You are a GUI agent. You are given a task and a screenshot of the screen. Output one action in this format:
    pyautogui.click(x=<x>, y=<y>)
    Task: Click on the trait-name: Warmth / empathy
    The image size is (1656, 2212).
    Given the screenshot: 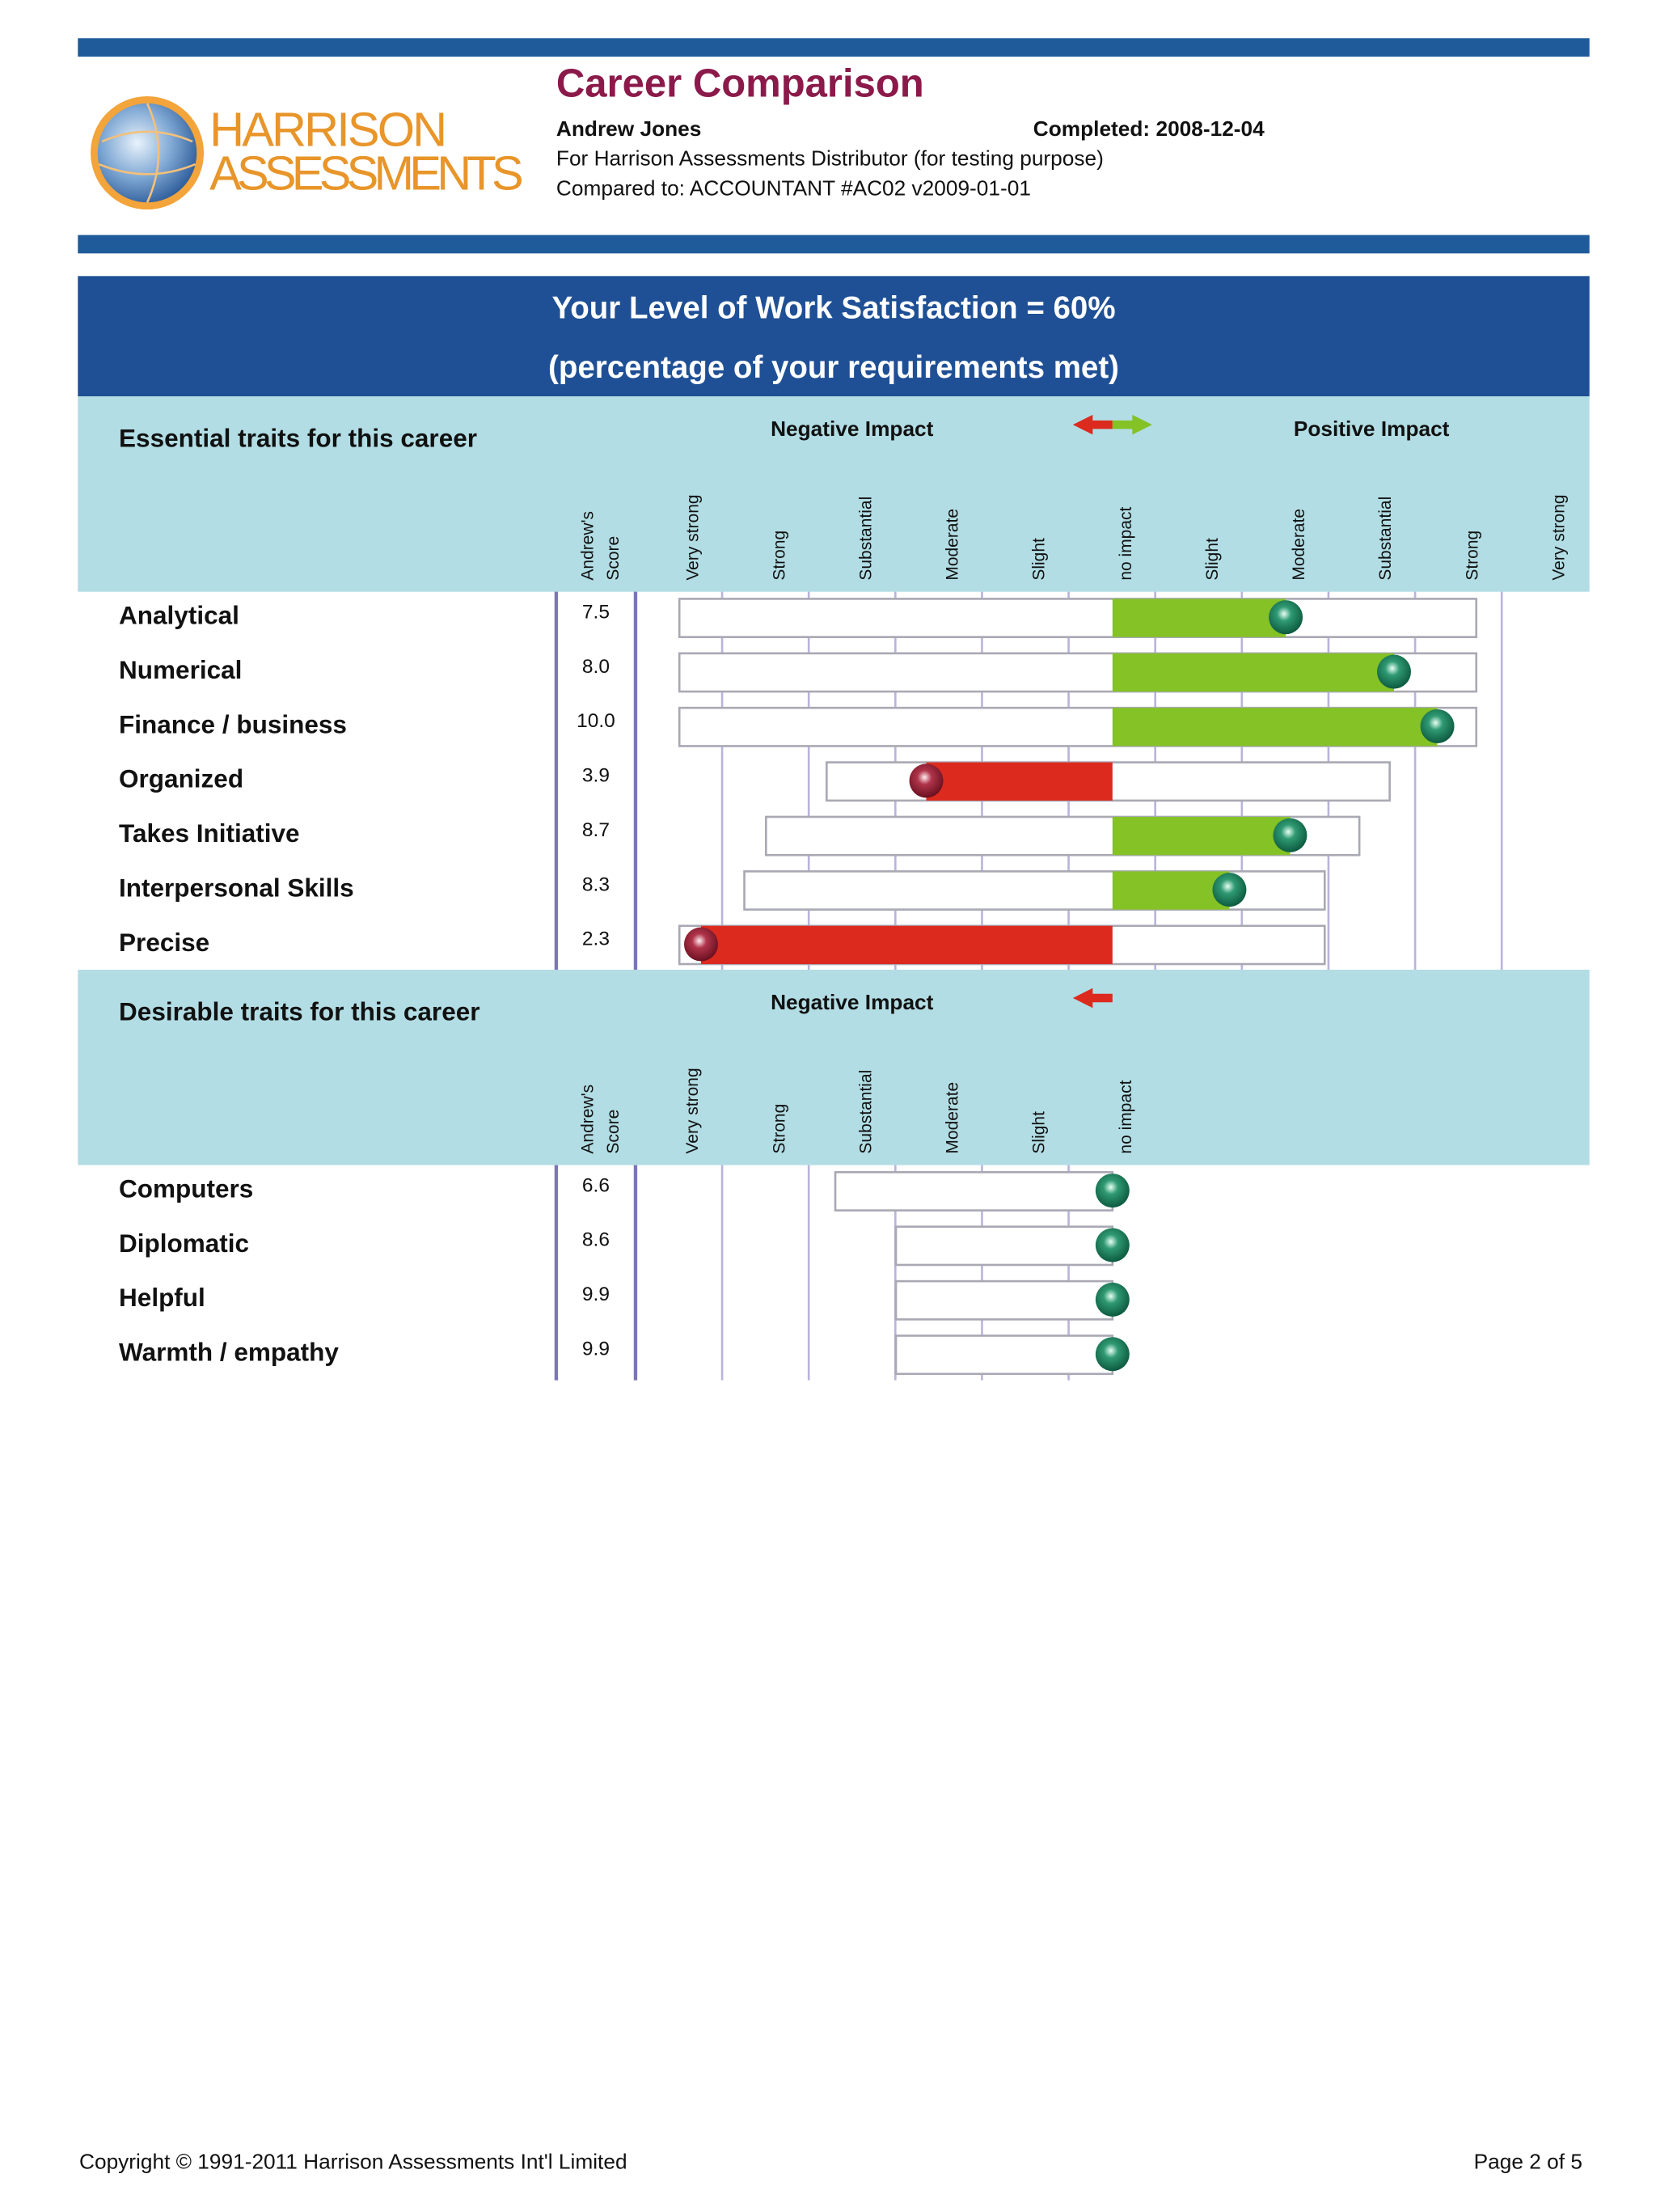 What is the action you would take?
    pyautogui.click(x=229, y=1352)
    